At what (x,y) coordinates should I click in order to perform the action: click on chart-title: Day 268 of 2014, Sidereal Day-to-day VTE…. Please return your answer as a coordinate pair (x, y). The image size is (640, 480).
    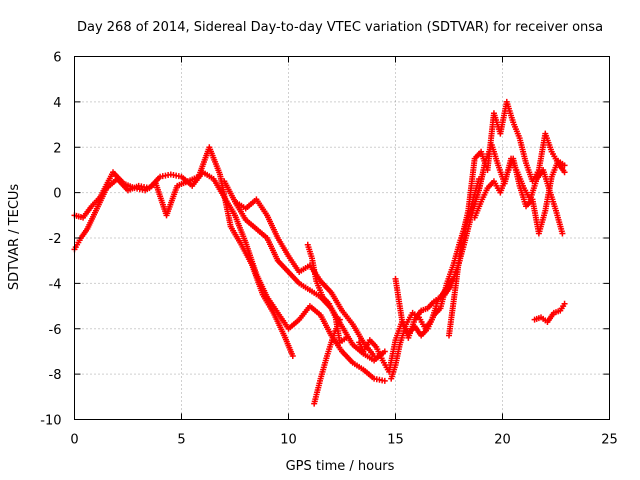
    Looking at the image, I should click on (340, 27).